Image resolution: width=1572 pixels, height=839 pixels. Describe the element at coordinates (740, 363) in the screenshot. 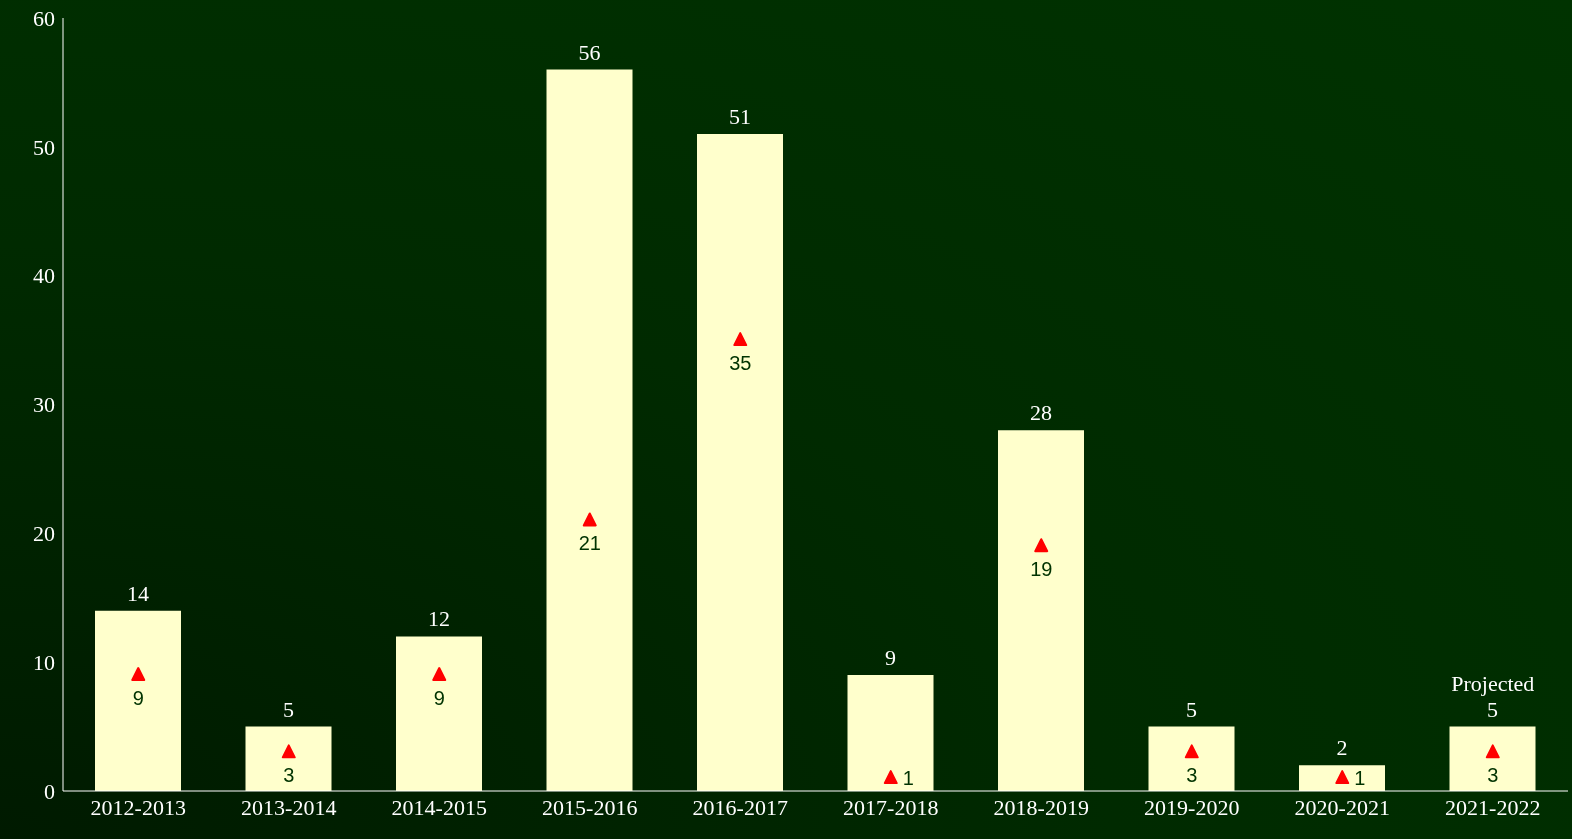

I see `data-label: 35` at that location.